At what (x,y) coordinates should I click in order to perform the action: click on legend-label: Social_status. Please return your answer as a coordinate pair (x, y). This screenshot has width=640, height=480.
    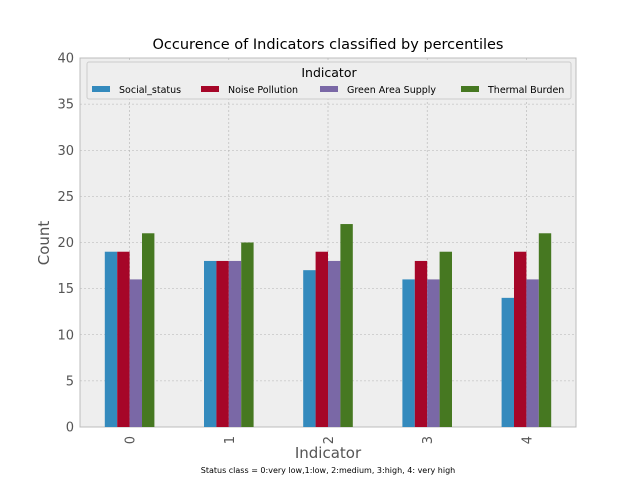
    Looking at the image, I should click on (150, 90).